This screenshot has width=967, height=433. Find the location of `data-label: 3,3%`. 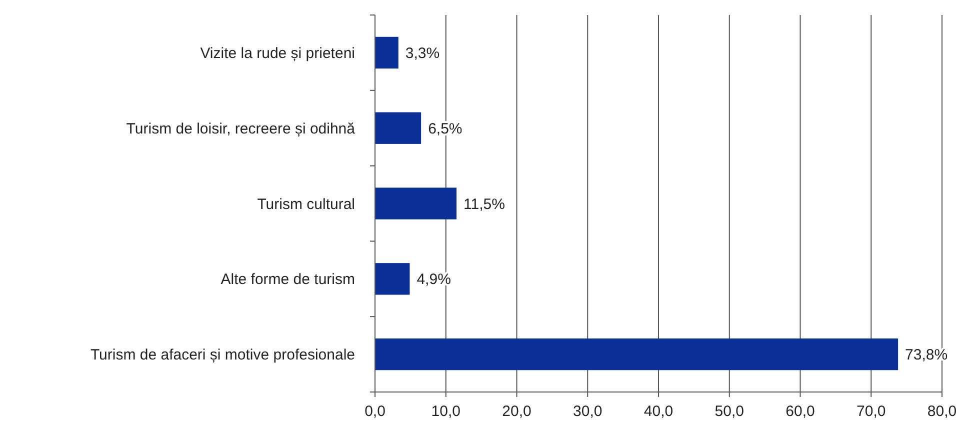

data-label: 3,3% is located at coordinates (422, 53).